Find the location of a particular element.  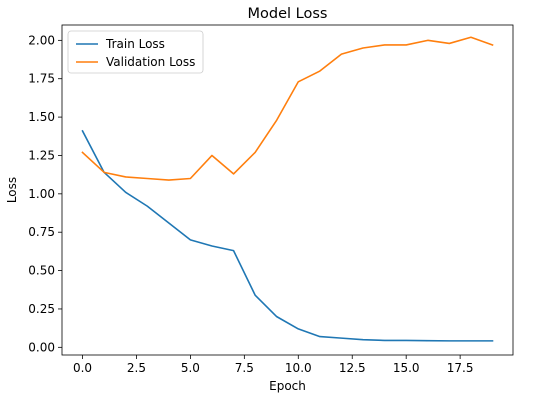

x-tick-label: 7.5 is located at coordinates (244, 368).